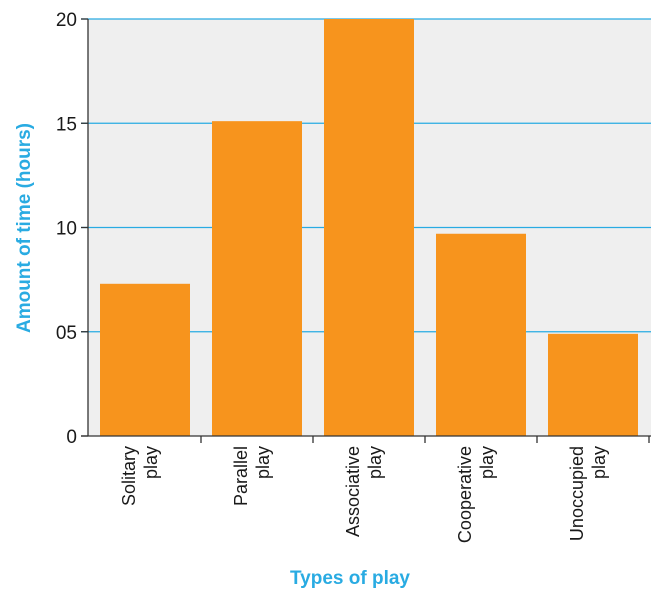  Describe the element at coordinates (465, 494) in the screenshot. I see `x-category-label-line: Cooperative` at that location.